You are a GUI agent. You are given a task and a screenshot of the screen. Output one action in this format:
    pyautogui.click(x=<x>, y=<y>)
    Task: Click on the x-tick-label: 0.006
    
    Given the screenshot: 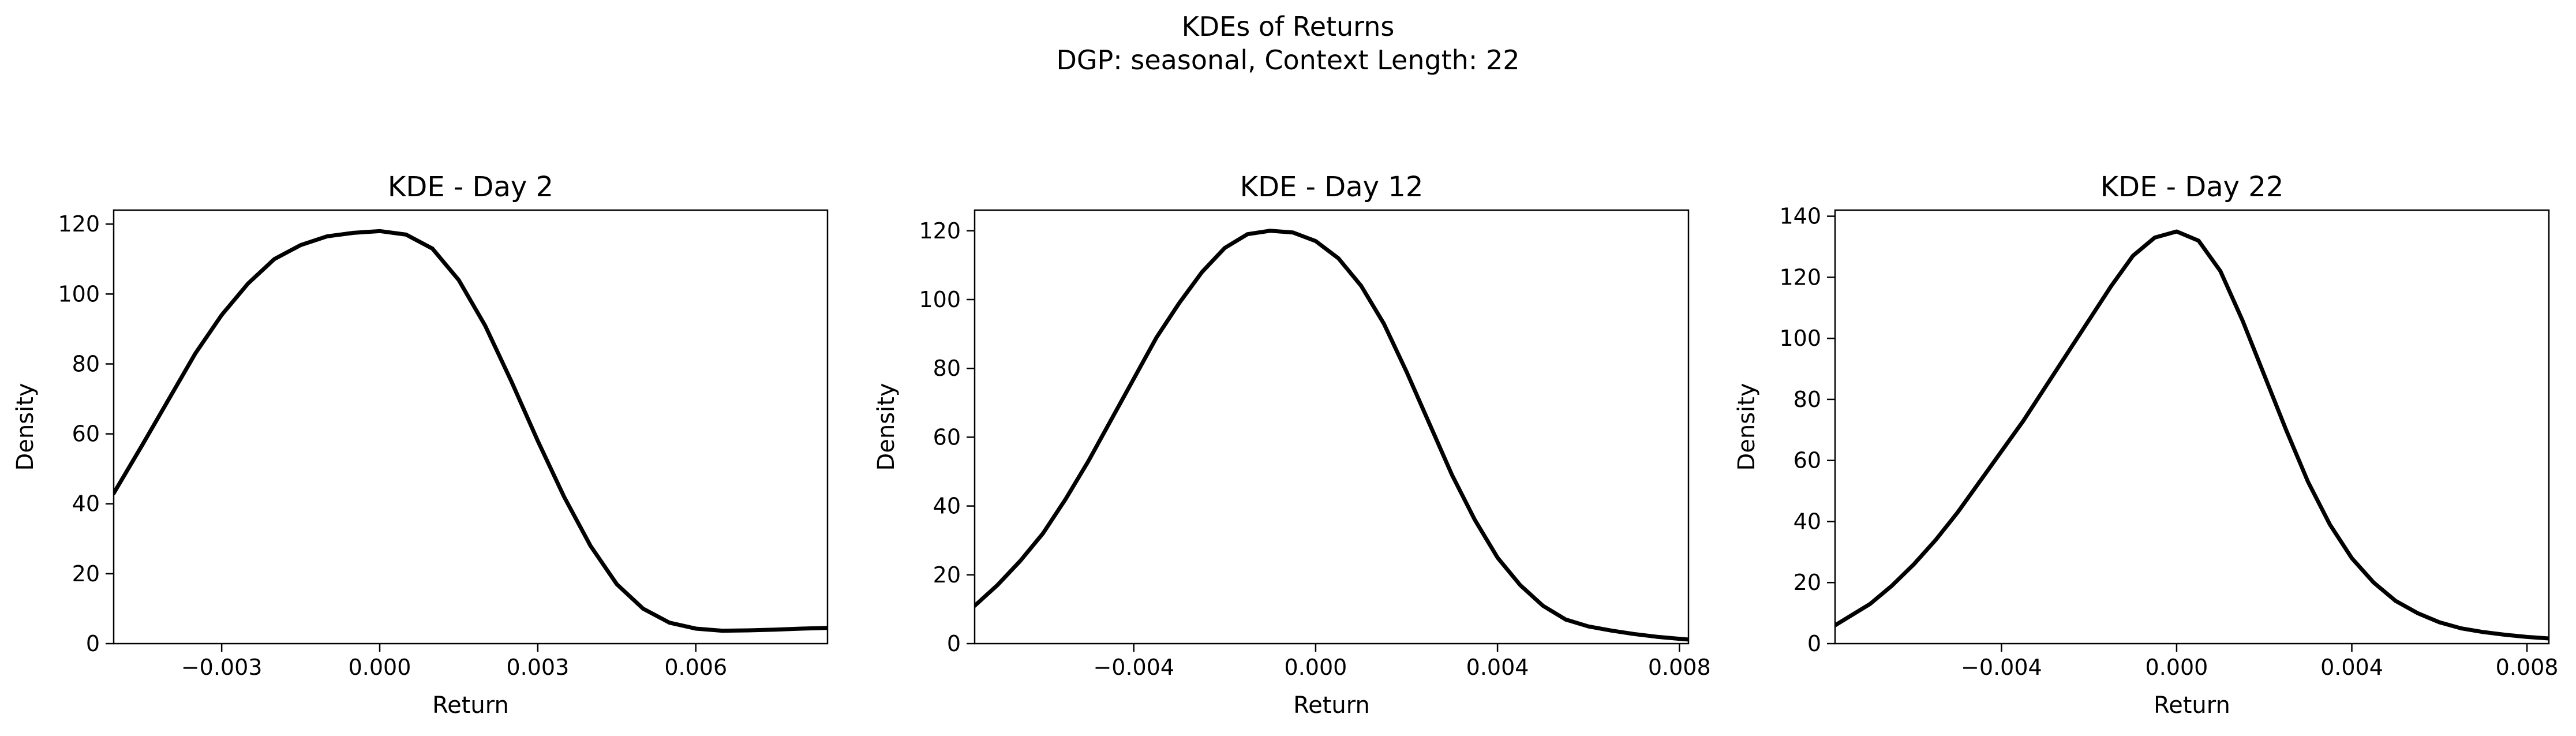 What is the action you would take?
    pyautogui.click(x=696, y=667)
    